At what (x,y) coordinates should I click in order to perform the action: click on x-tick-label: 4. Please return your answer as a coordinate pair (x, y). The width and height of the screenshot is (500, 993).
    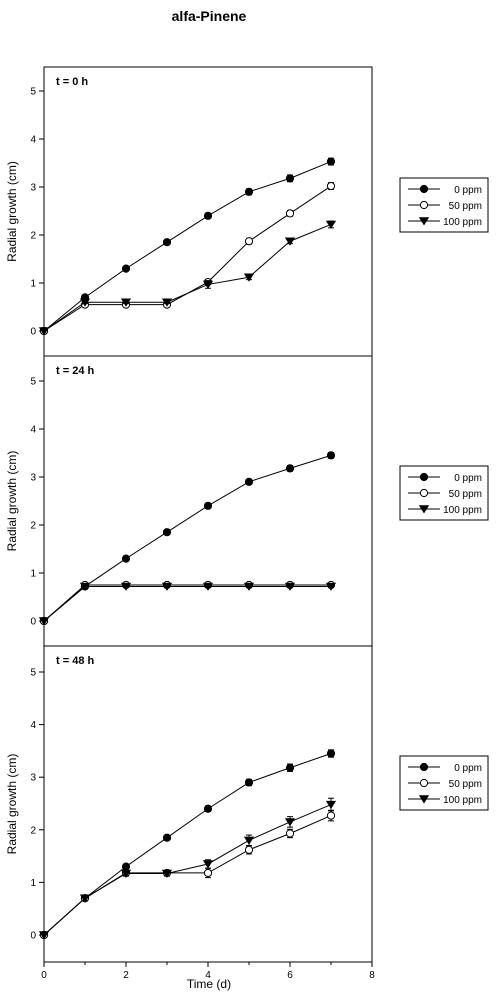
    Looking at the image, I should click on (208, 975).